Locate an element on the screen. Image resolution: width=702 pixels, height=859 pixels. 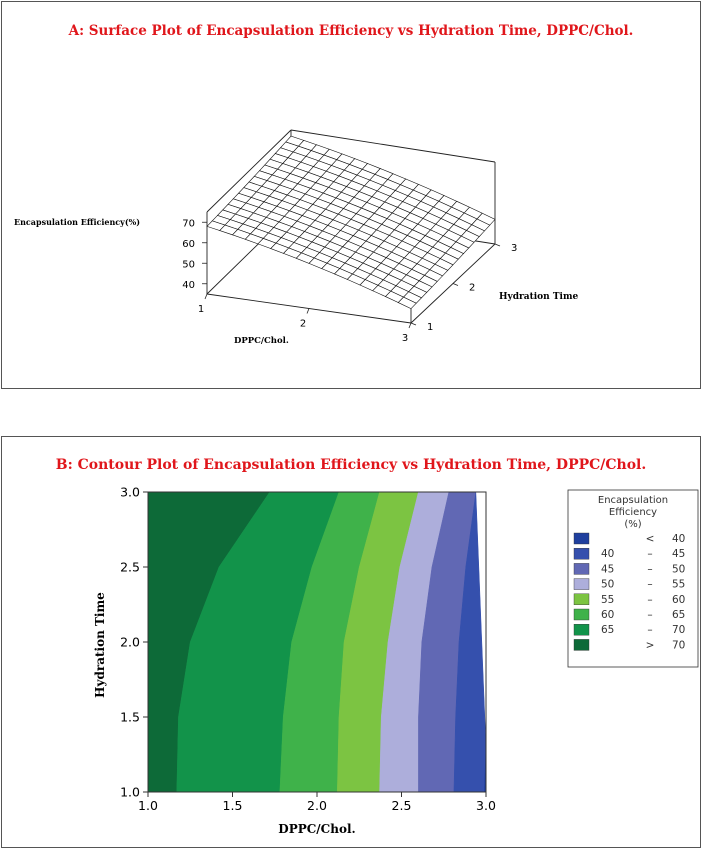
x-tick-label: 2 is located at coordinates (303, 324).